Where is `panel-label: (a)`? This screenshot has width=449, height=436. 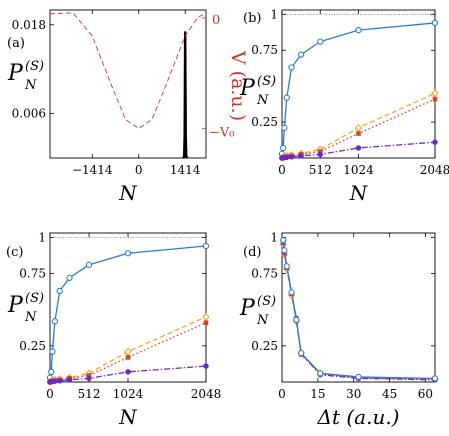 panel-label: (a) is located at coordinates (16, 43).